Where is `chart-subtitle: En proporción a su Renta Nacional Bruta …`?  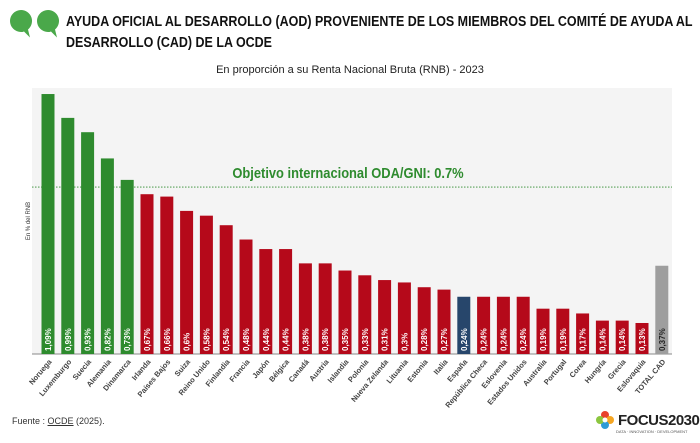
chart-subtitle: En proporción a su Renta Nacional Bruta … is located at coordinates (350, 70).